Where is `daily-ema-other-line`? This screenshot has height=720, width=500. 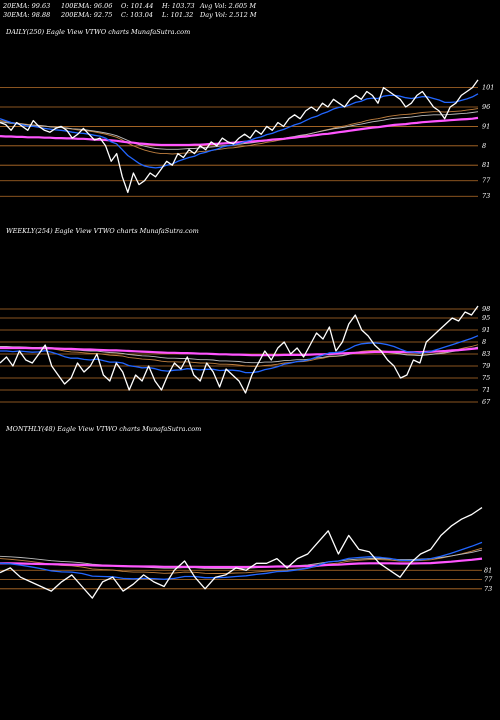 daily-ema-other-line is located at coordinates (239, 130).